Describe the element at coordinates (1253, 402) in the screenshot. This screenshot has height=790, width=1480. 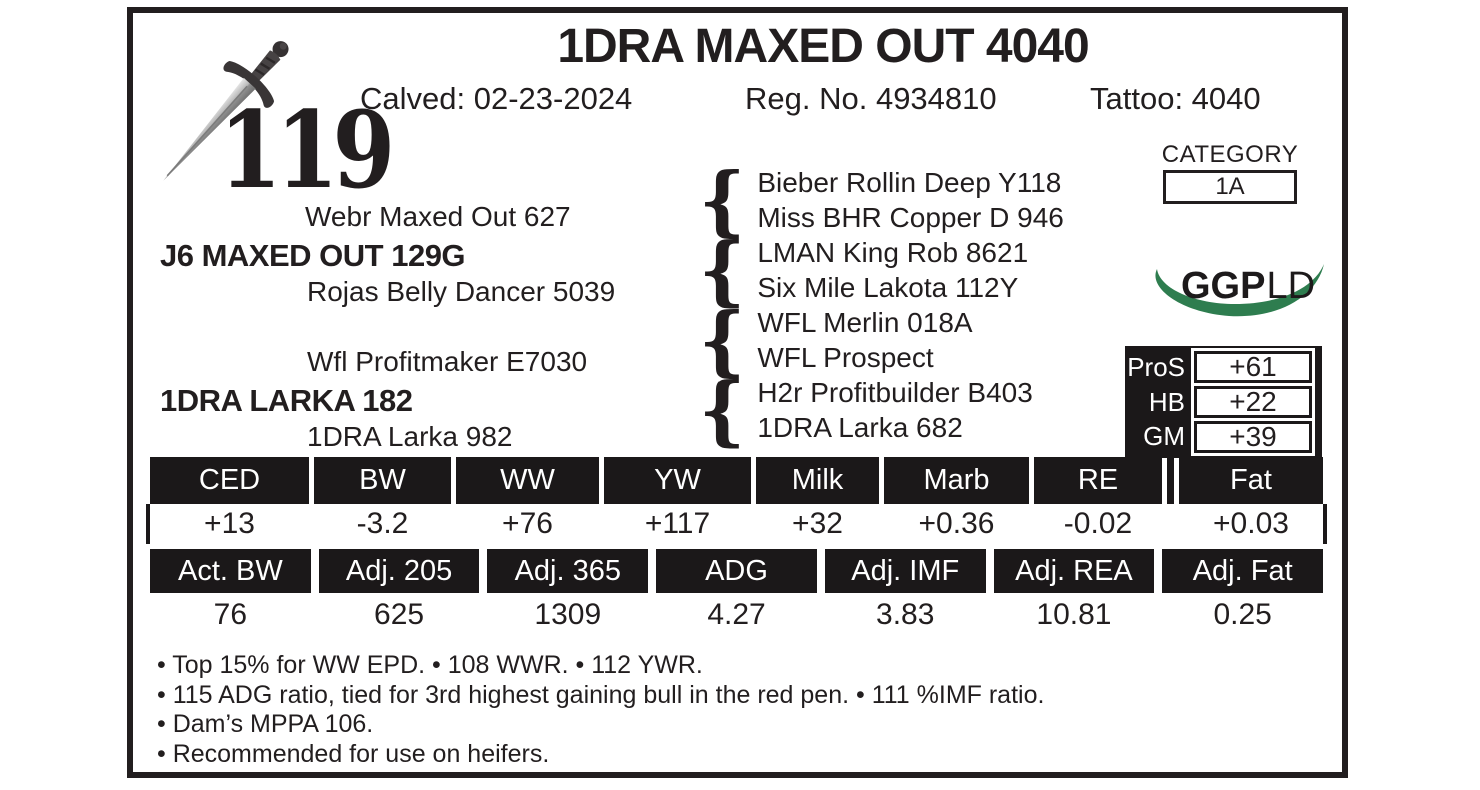
I see `index-score-value: +22` at that location.